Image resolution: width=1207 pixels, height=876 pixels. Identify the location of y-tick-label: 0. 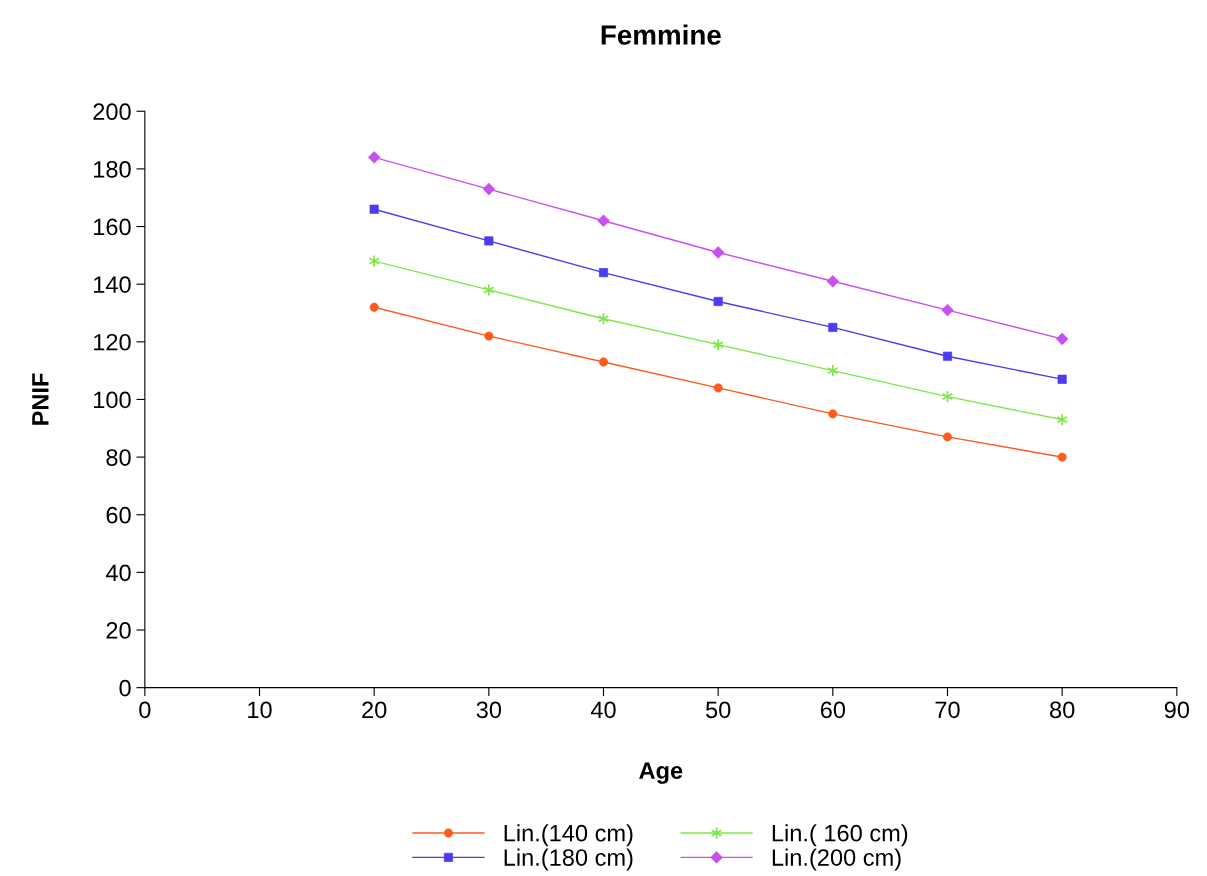
(125, 688).